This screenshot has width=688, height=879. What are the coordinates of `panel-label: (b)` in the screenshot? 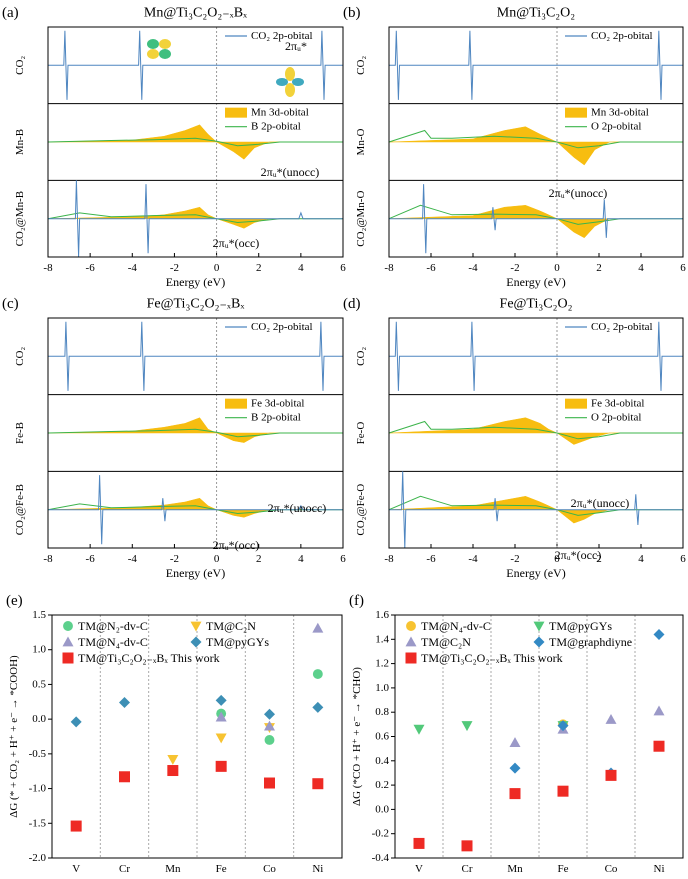 It's located at (352, 13).